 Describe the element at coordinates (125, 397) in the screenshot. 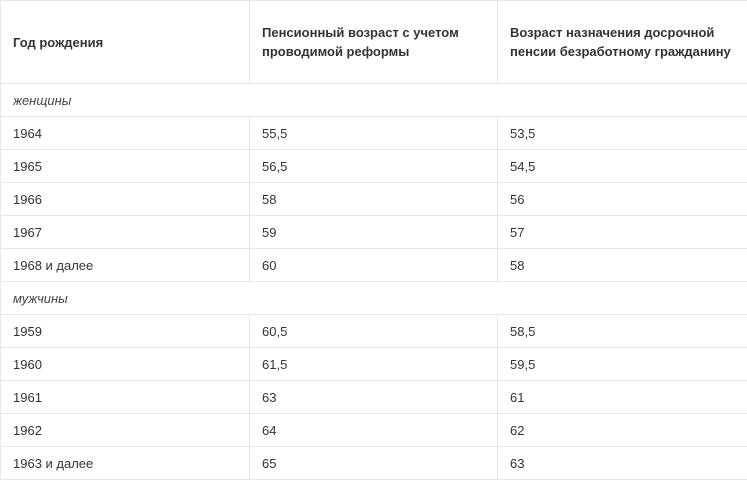

I see `cell-birth-year: 1961` at that location.